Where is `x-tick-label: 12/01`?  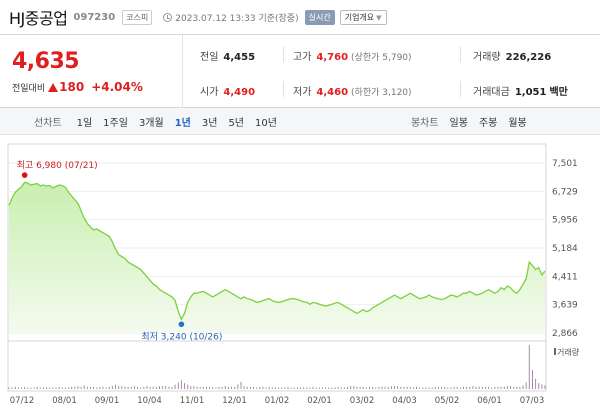 x-tick-label: 12/01 is located at coordinates (234, 401).